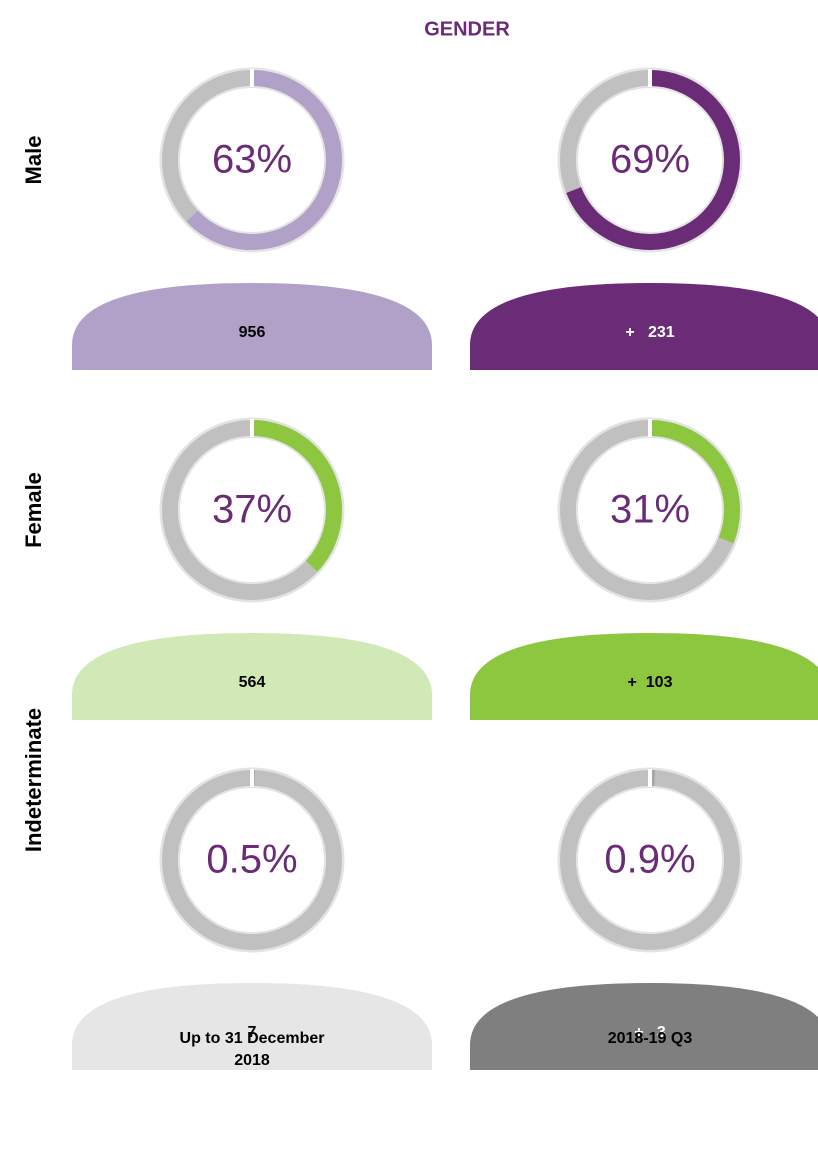 Image resolution: width=818 pixels, height=1165 pixels. What do you see at coordinates (650, 510) in the screenshot?
I see `percent-label: 31%` at bounding box center [650, 510].